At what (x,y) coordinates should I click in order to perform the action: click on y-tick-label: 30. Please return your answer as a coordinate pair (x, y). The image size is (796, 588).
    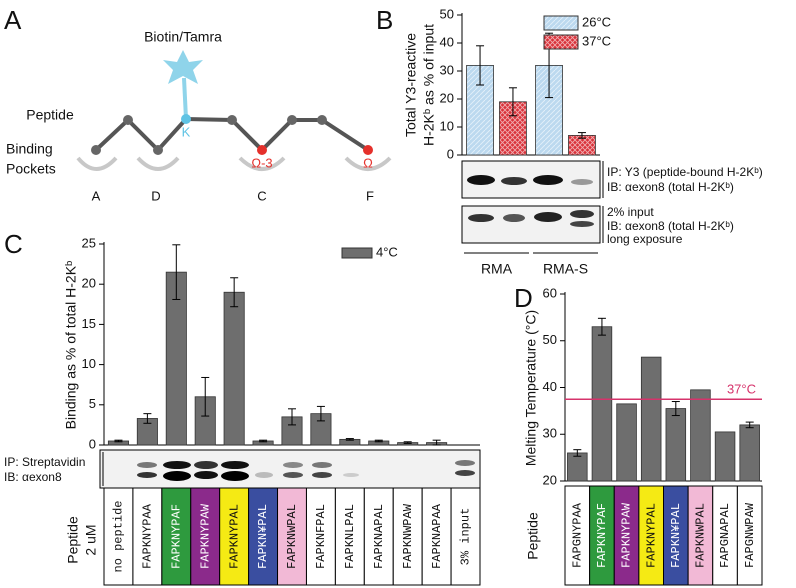
    Looking at the image, I should click on (447, 69).